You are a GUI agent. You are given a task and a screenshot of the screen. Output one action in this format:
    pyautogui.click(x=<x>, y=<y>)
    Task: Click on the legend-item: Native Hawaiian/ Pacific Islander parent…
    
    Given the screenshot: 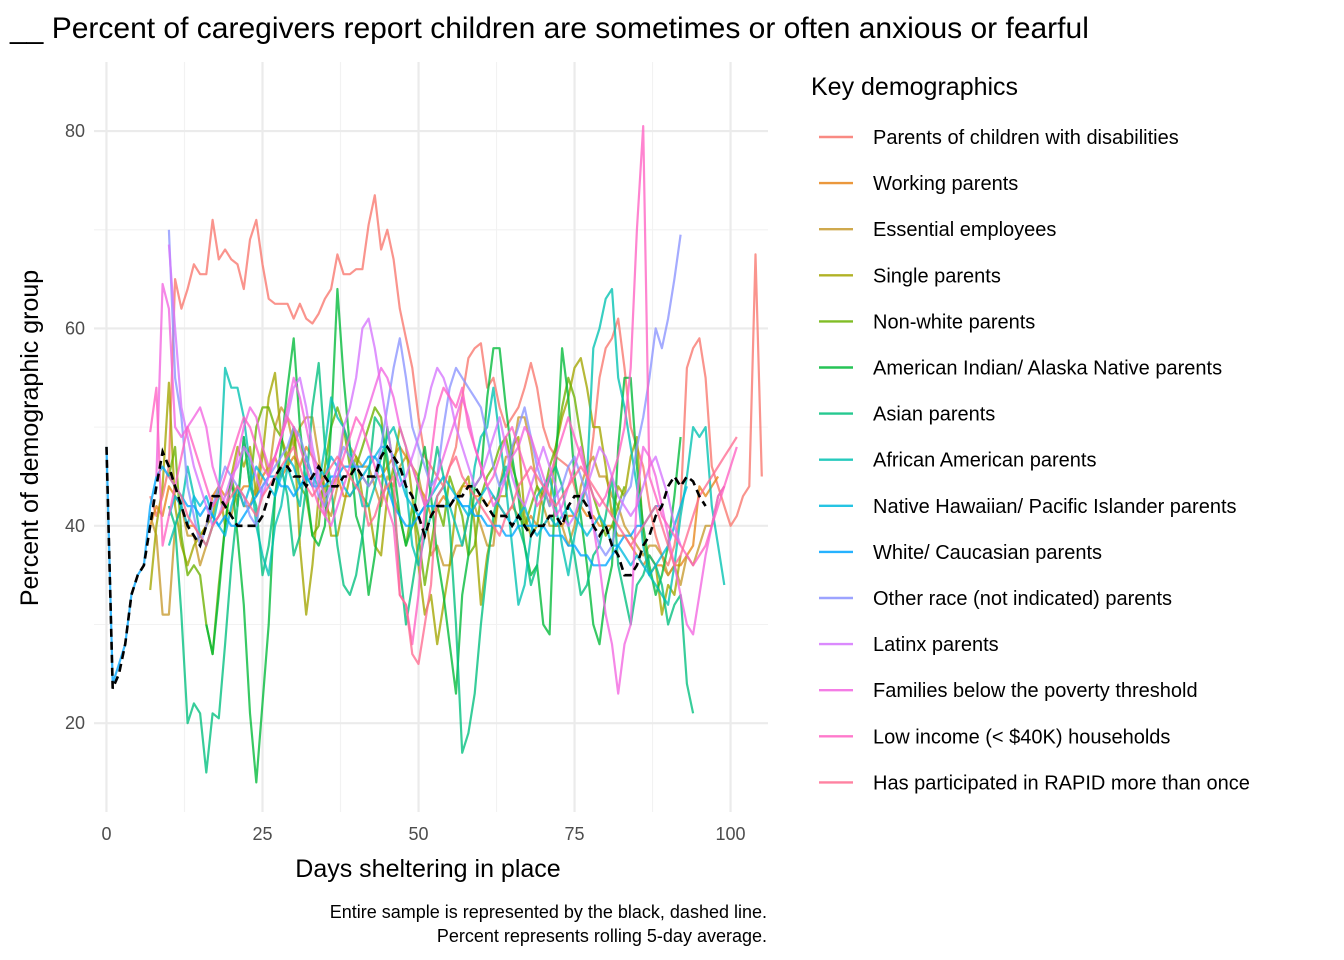 What is the action you would take?
    pyautogui.click(x=1028, y=507)
    